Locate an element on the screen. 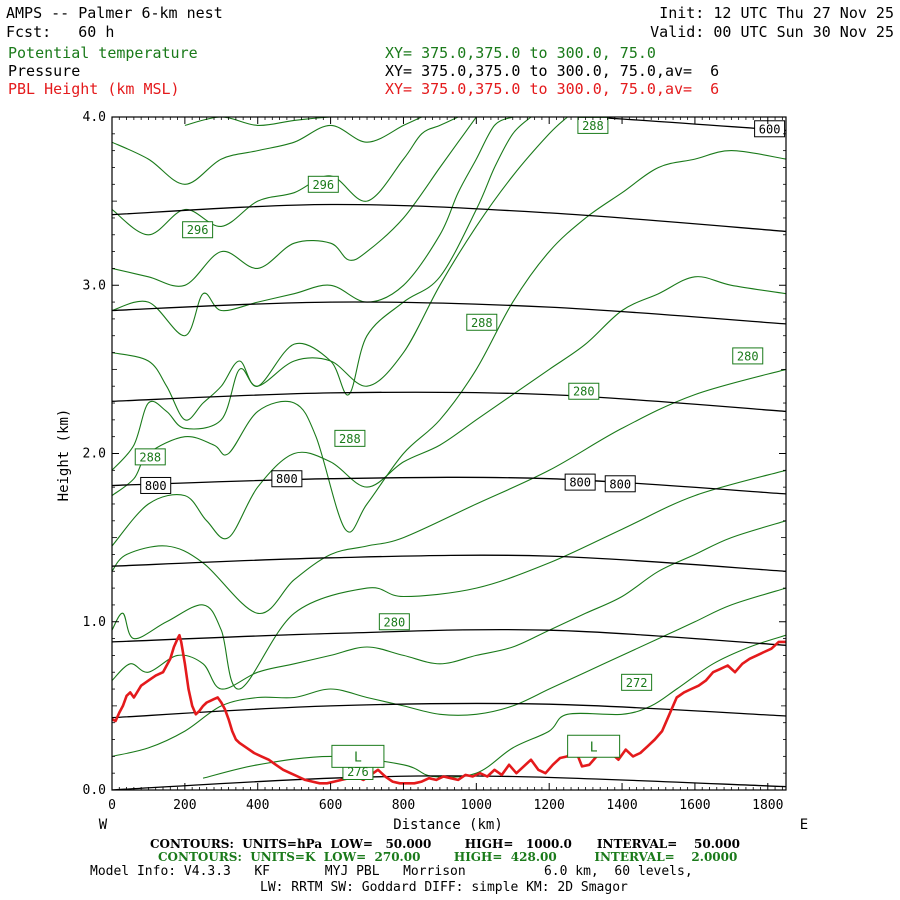  section-xy-theta: XY= 375.0,375.0 to 300.0, 75.0 is located at coordinates (520, 53).